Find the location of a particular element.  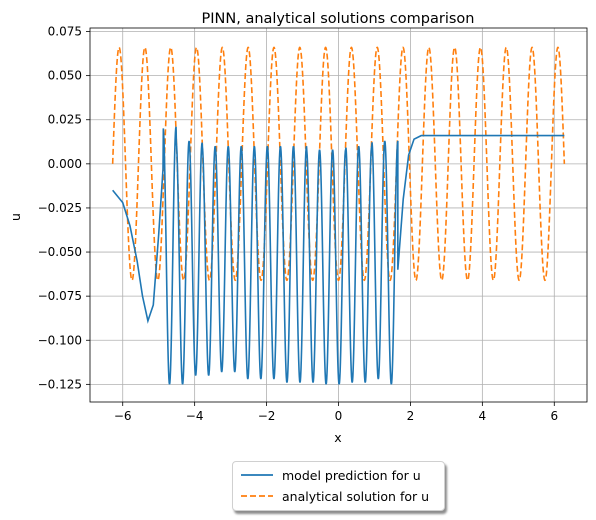

y-tick-label: 0.050 is located at coordinates (65, 76).